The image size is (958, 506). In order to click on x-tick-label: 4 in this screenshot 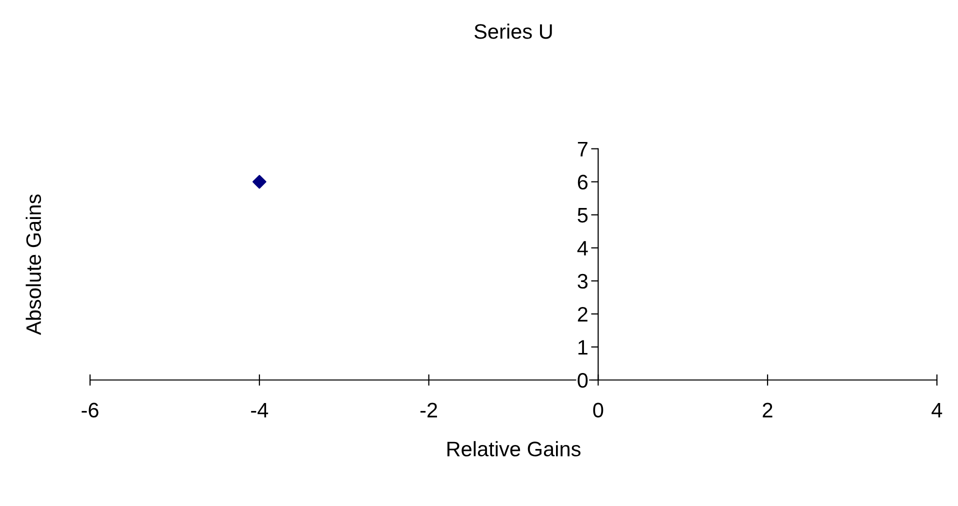, I will do `click(937, 410)`.